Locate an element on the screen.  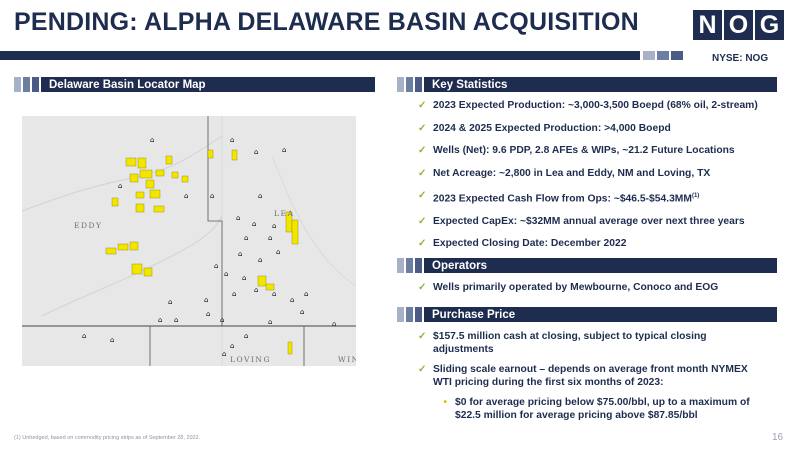
header-rule is located at coordinates (320, 55).